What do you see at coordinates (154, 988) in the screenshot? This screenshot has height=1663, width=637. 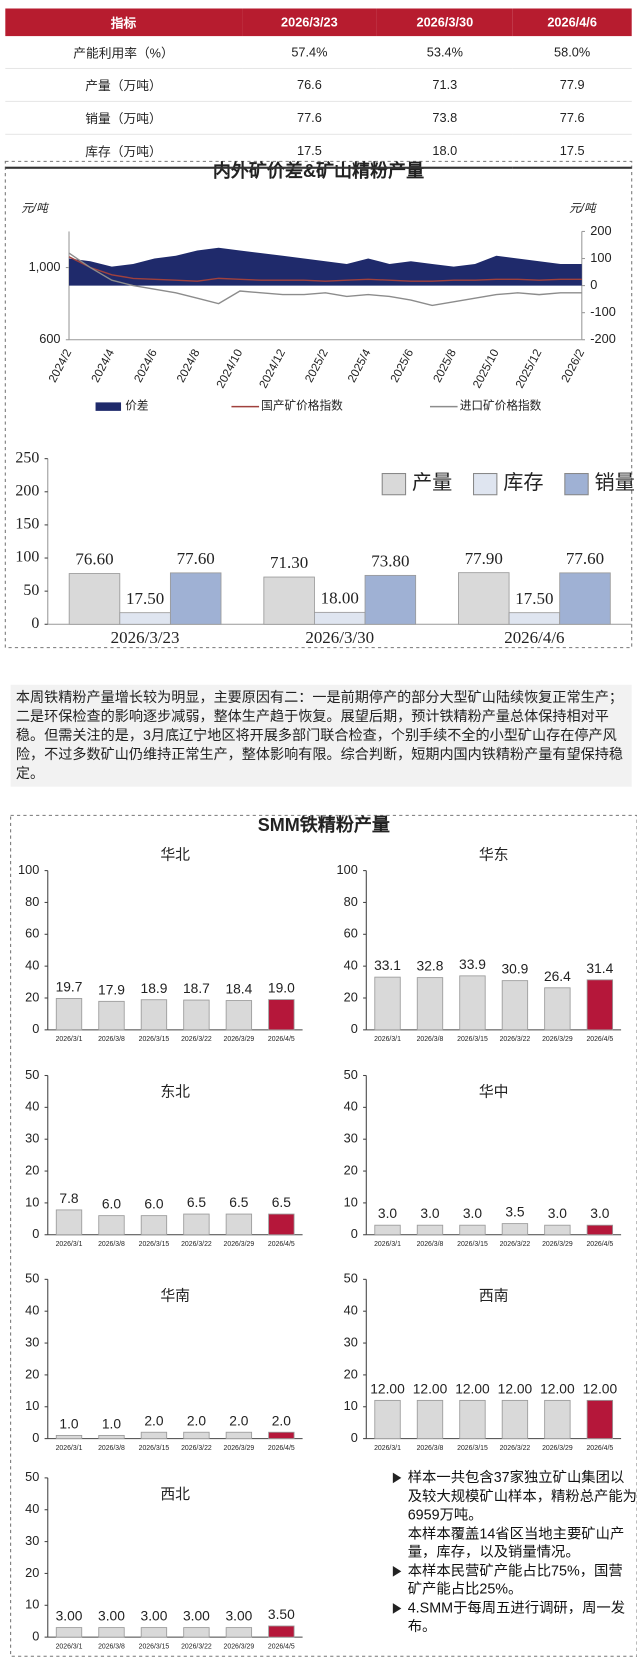 I see `value-label: 18.9` at bounding box center [154, 988].